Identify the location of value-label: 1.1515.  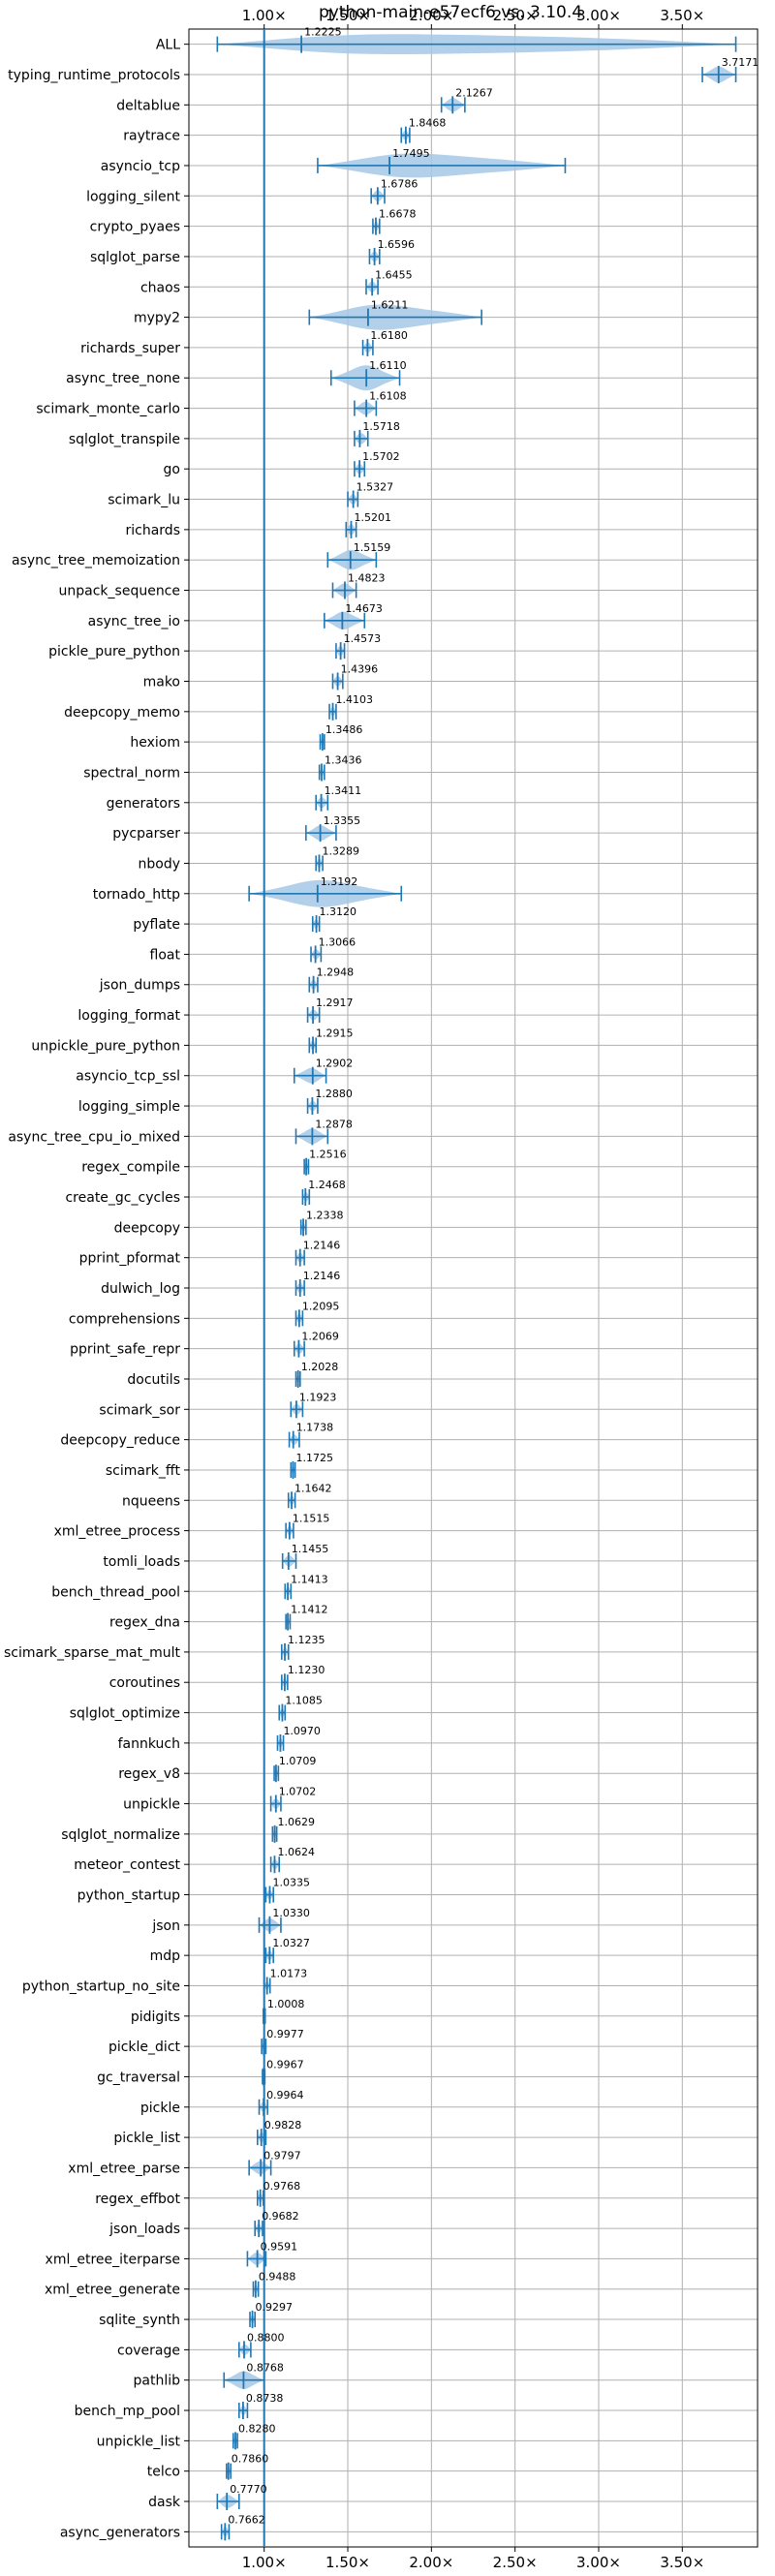
(311, 1519).